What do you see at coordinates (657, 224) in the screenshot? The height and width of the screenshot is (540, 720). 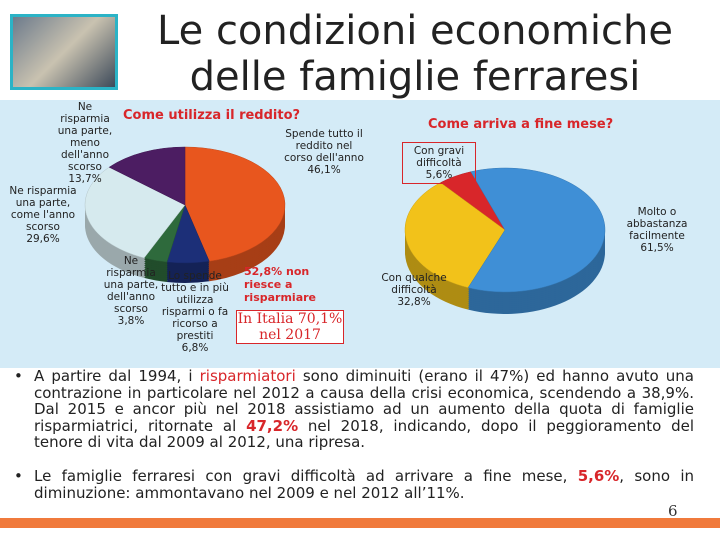 I see `category-label: Molto o abbastanza facilmente` at bounding box center [657, 224].